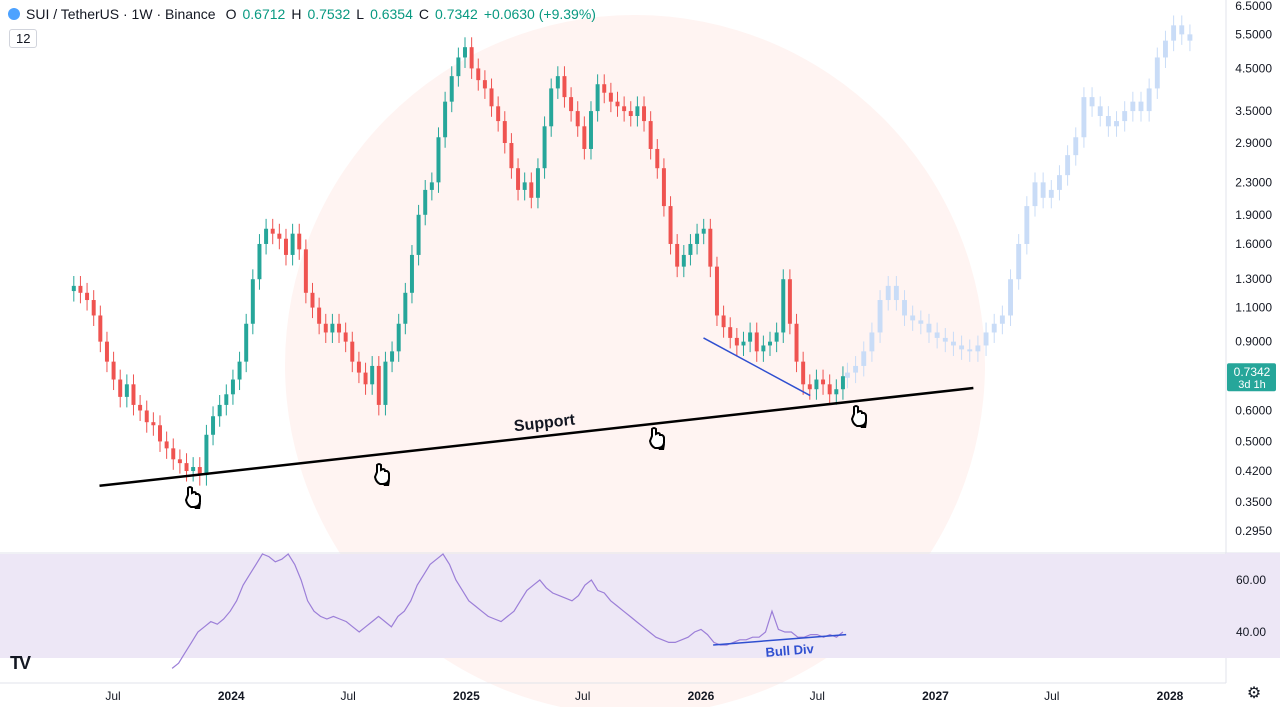 The image size is (1280, 707). I want to click on change-value: +0.0630 (+9.39%), so click(539, 14).